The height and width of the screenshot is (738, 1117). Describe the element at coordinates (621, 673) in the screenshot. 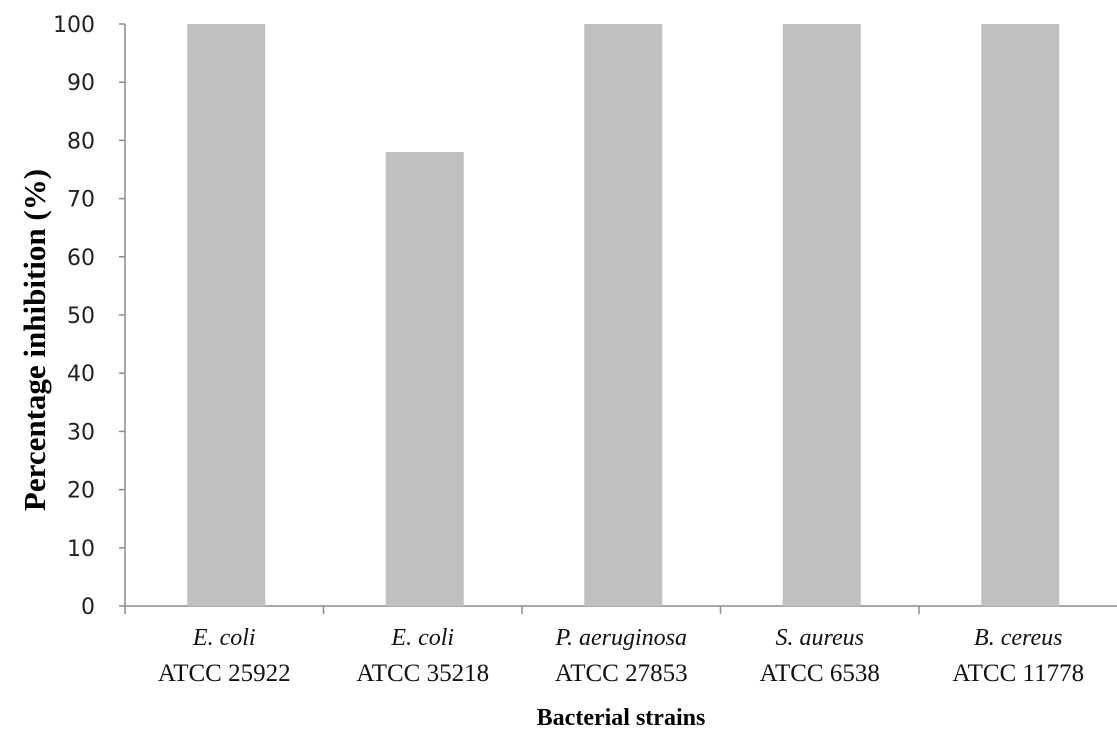

I see `x-category-strain-label: ATCC 27853` at that location.